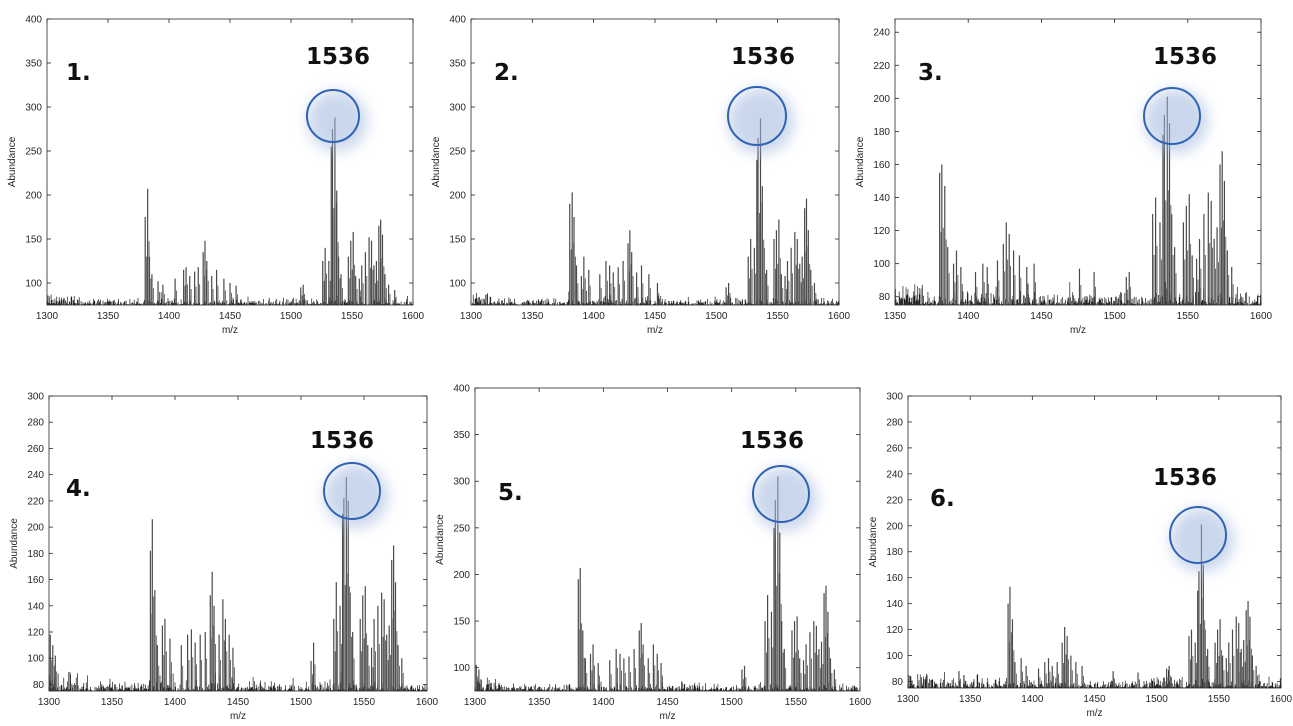 This screenshot has width=1293, height=726. I want to click on x-axis-label: m/z, so click(1094, 713).